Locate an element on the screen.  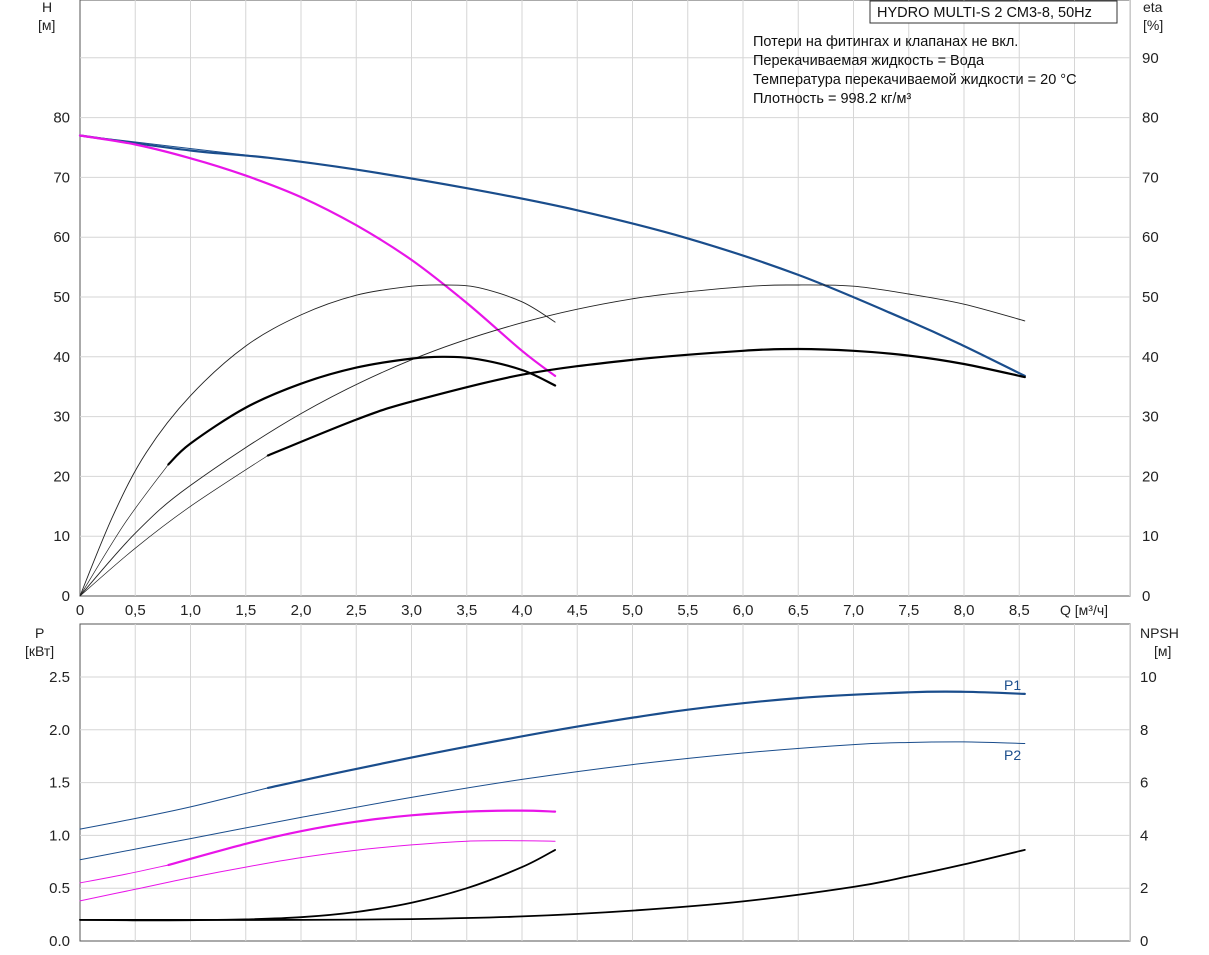
y-left-tick-label: 50 is located at coordinates (61, 297).